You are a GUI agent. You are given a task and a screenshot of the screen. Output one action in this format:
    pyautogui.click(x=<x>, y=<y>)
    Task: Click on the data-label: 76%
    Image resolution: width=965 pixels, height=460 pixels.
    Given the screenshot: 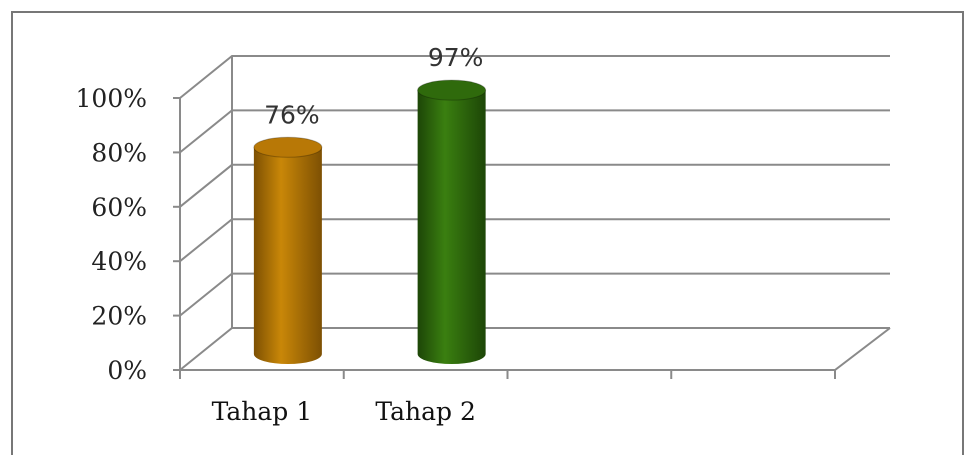 What is the action you would take?
    pyautogui.click(x=292, y=114)
    